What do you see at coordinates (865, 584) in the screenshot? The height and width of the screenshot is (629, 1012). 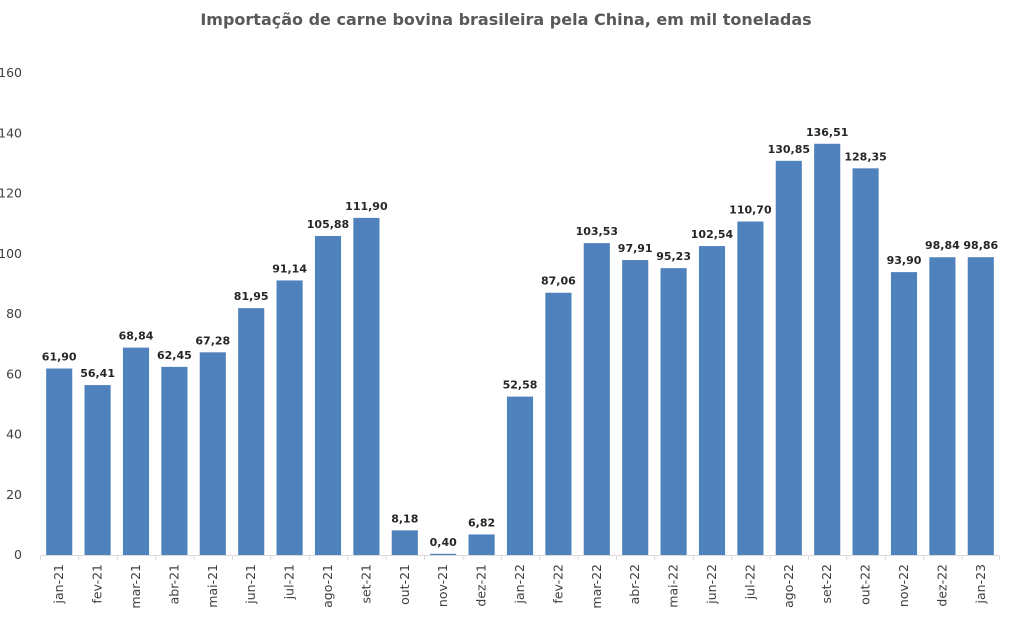 I see `x-tick-label: out-22` at bounding box center [865, 584].